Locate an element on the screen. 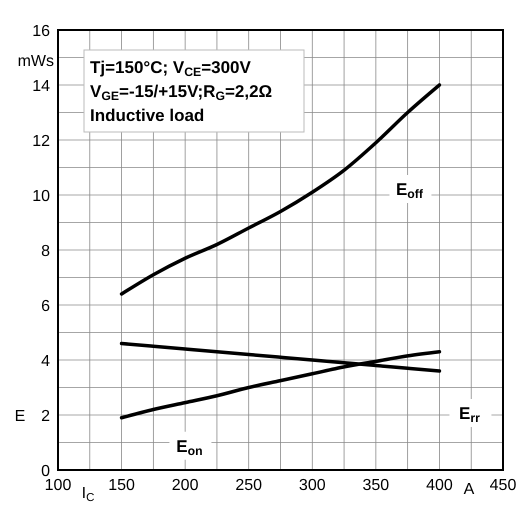 The image size is (526, 515). x-tick-label: 200 is located at coordinates (185, 485).